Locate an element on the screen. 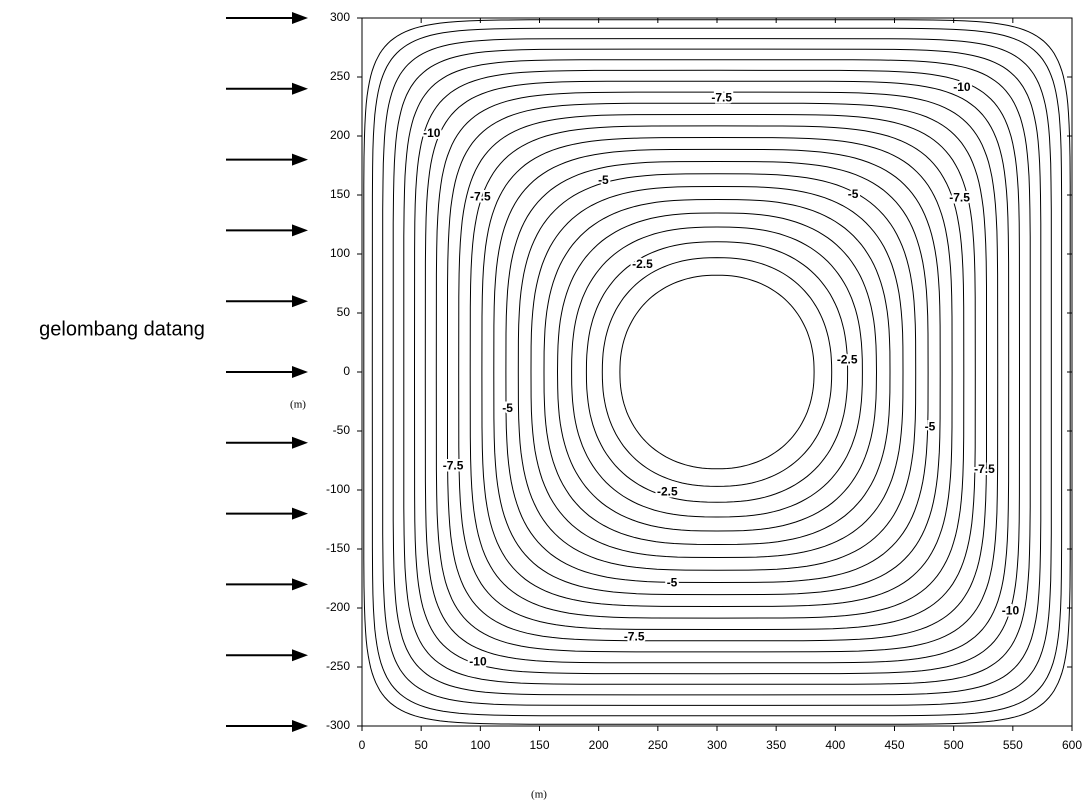  x-tick-label: 100 is located at coordinates (480, 745).